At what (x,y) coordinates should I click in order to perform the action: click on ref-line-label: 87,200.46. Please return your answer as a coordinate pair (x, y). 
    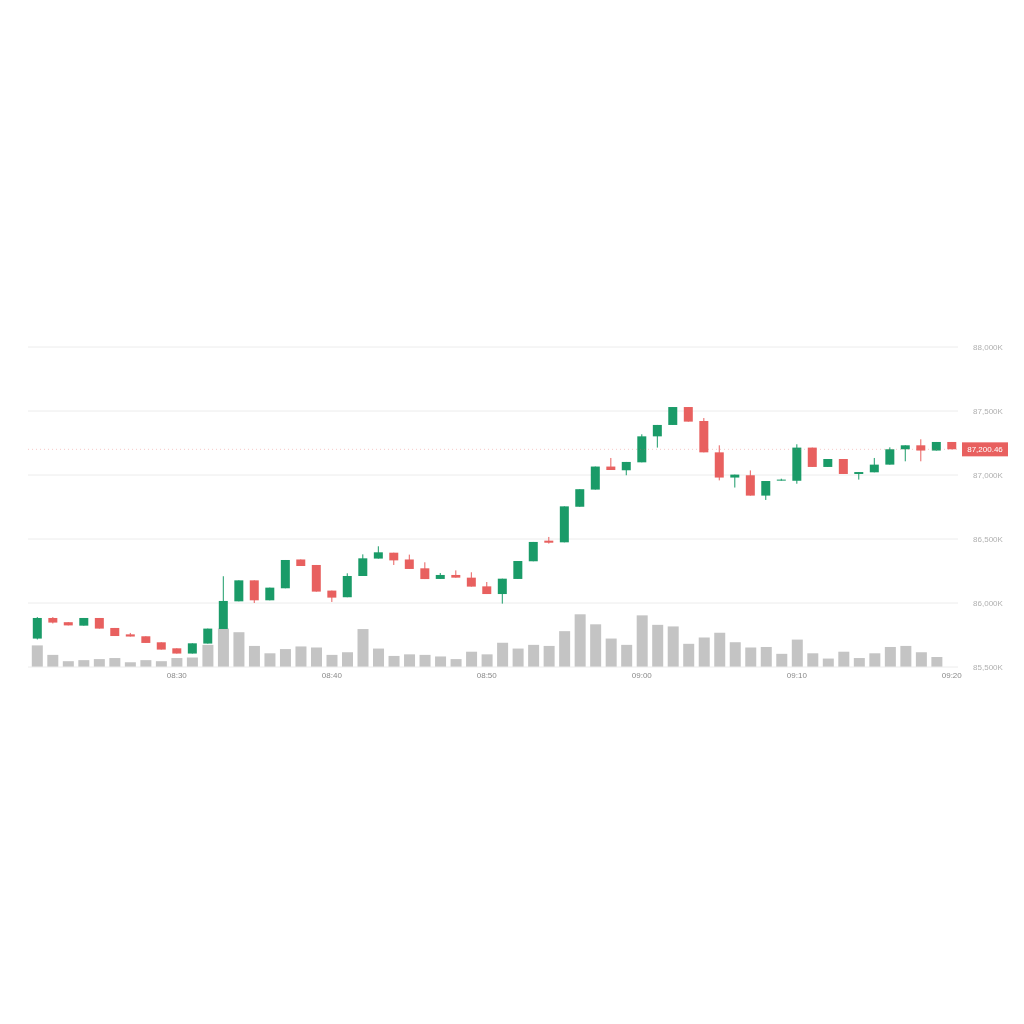
    Looking at the image, I should click on (985, 450).